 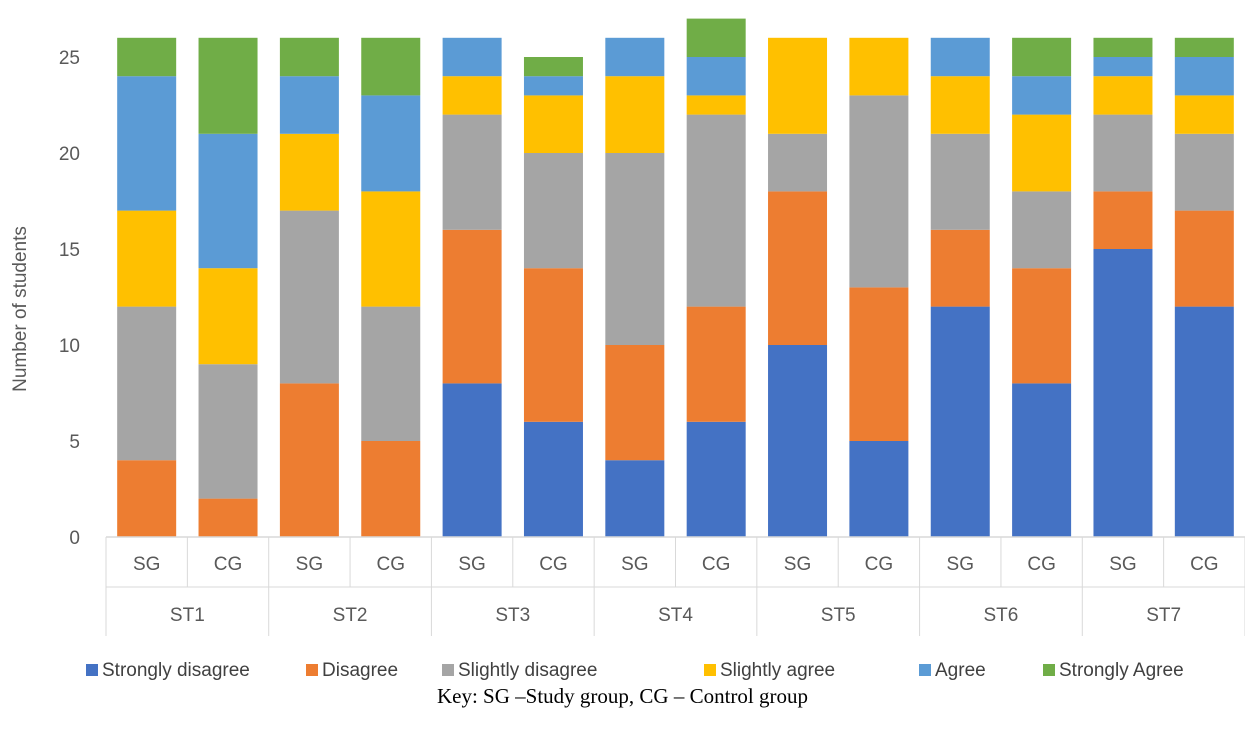 What do you see at coordinates (74, 442) in the screenshot?
I see `y-tick-label: 5` at bounding box center [74, 442].